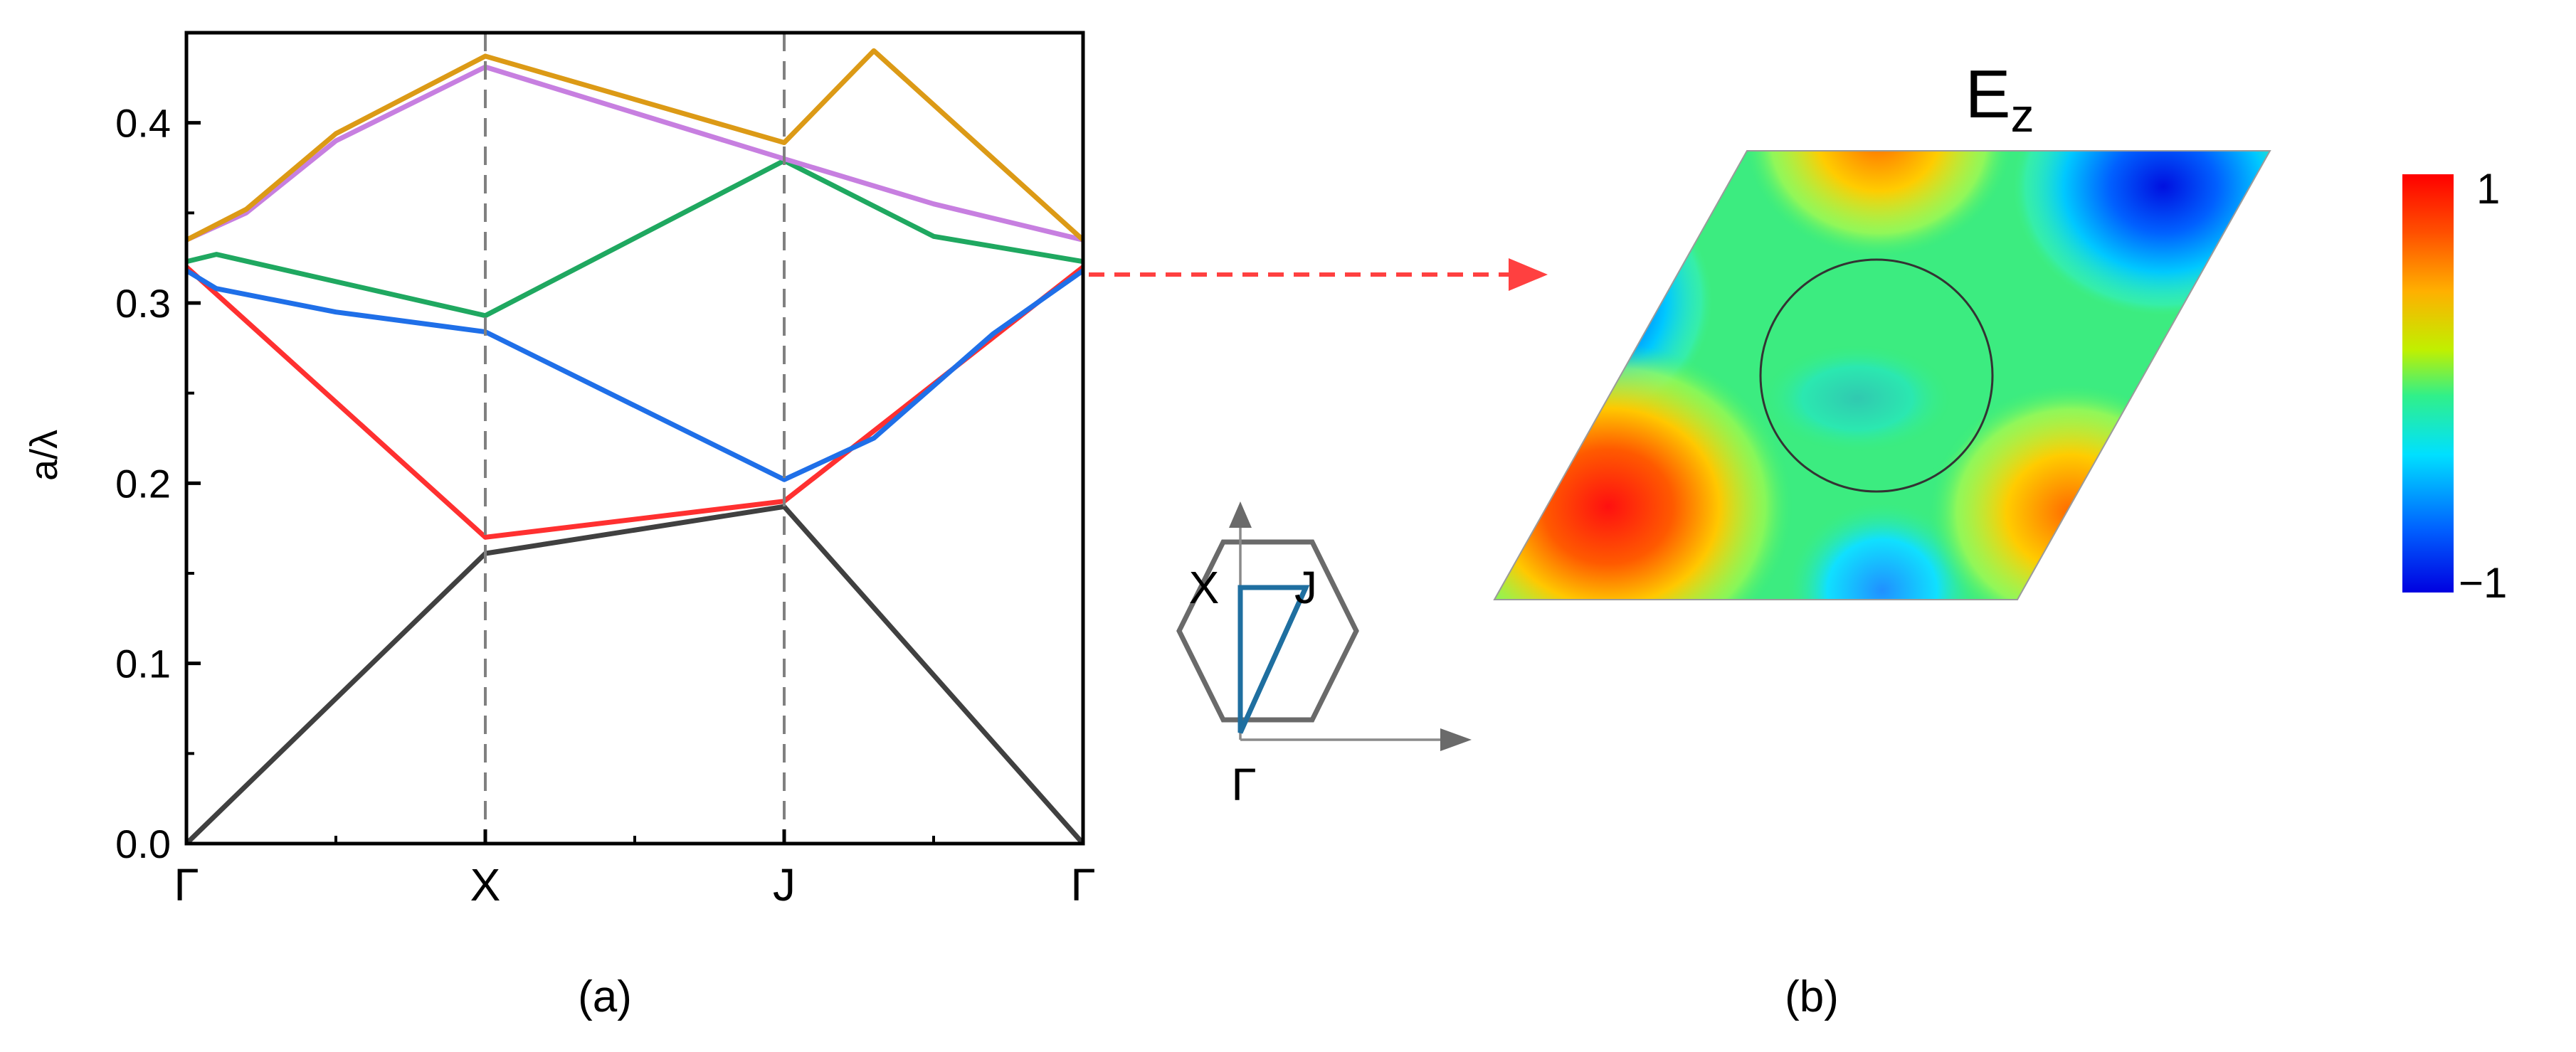 This screenshot has height=1052, width=2576. I want to click on heatmap-title-subscript: z, so click(2022, 115).